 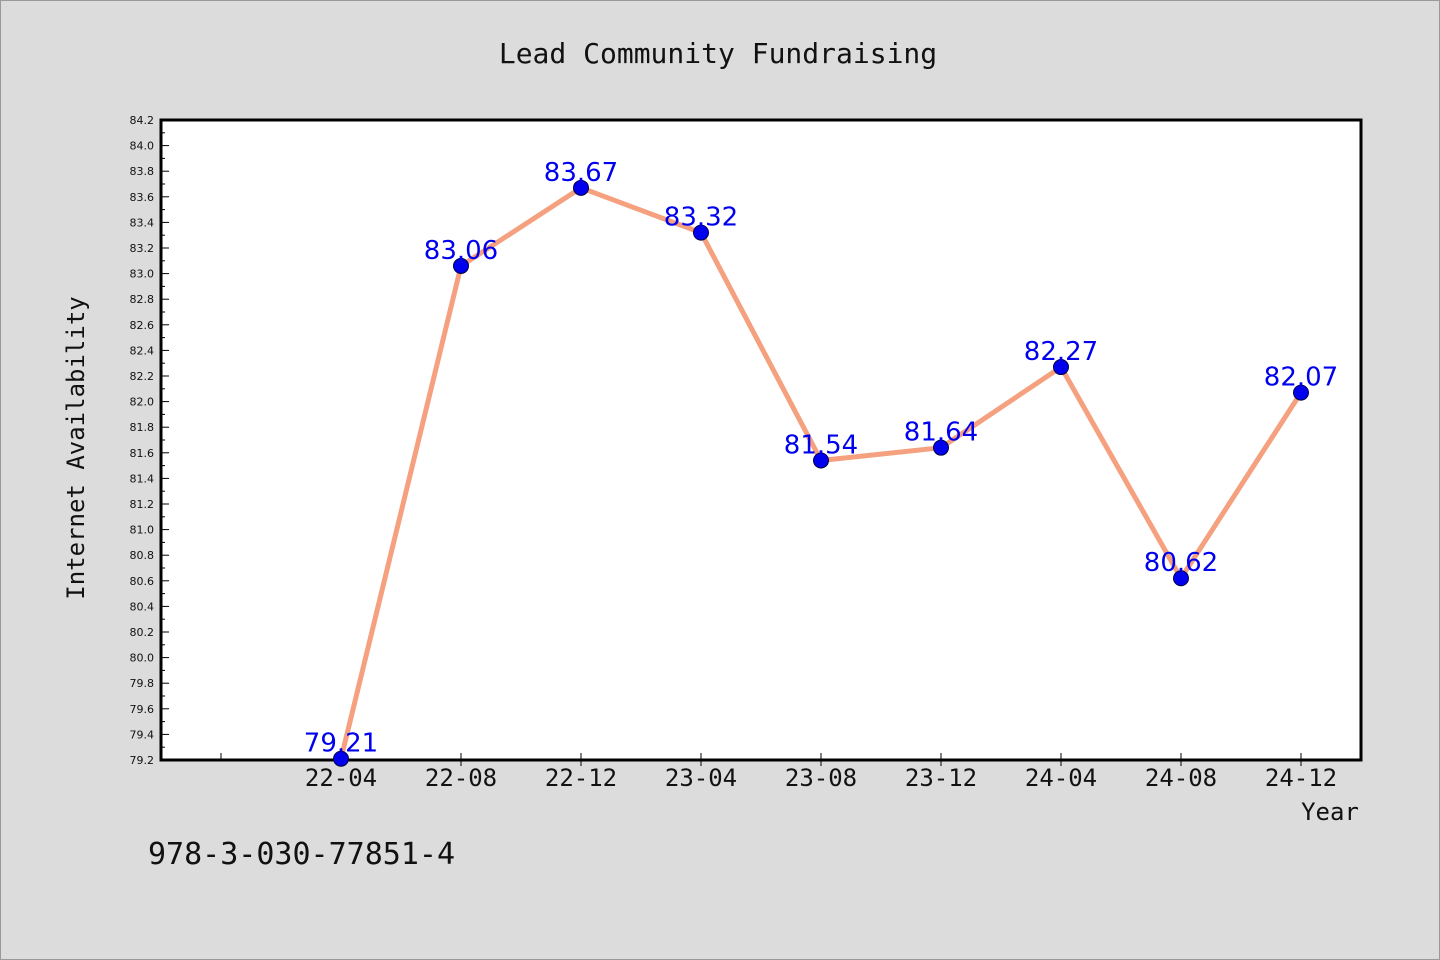 What do you see at coordinates (76, 447) in the screenshot?
I see `y-axis-title: Internet Availability` at bounding box center [76, 447].